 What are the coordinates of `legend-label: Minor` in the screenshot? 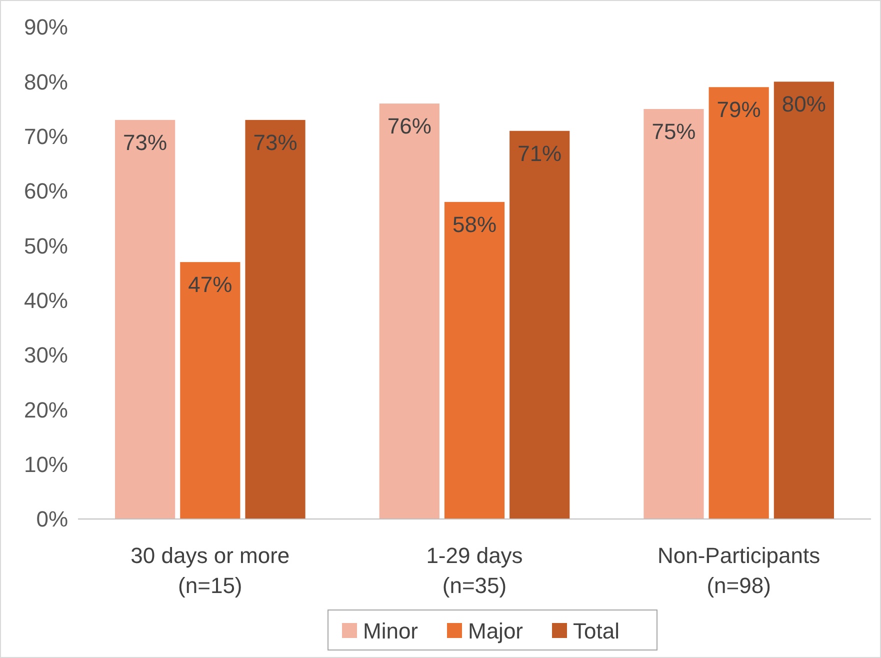 It's located at (390, 631).